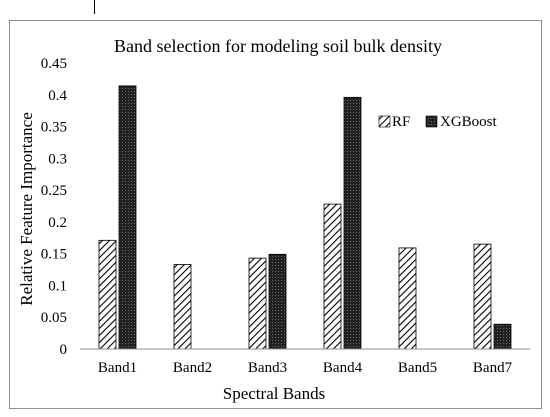  What do you see at coordinates (107, 294) in the screenshot?
I see `bar-rf-band1` at bounding box center [107, 294].